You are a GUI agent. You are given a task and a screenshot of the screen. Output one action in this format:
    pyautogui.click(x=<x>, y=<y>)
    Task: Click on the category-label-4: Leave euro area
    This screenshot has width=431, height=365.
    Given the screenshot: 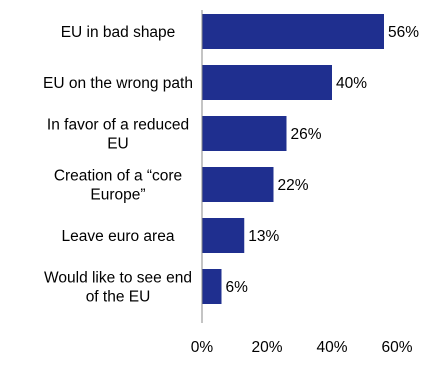 What is the action you would take?
    pyautogui.click(x=118, y=236)
    